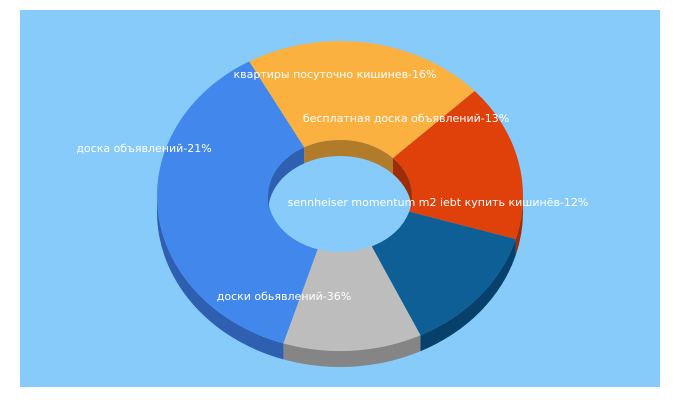 The image size is (680, 400). I want to click on slice-label-0: доски обьявлений-36%, so click(284, 296).